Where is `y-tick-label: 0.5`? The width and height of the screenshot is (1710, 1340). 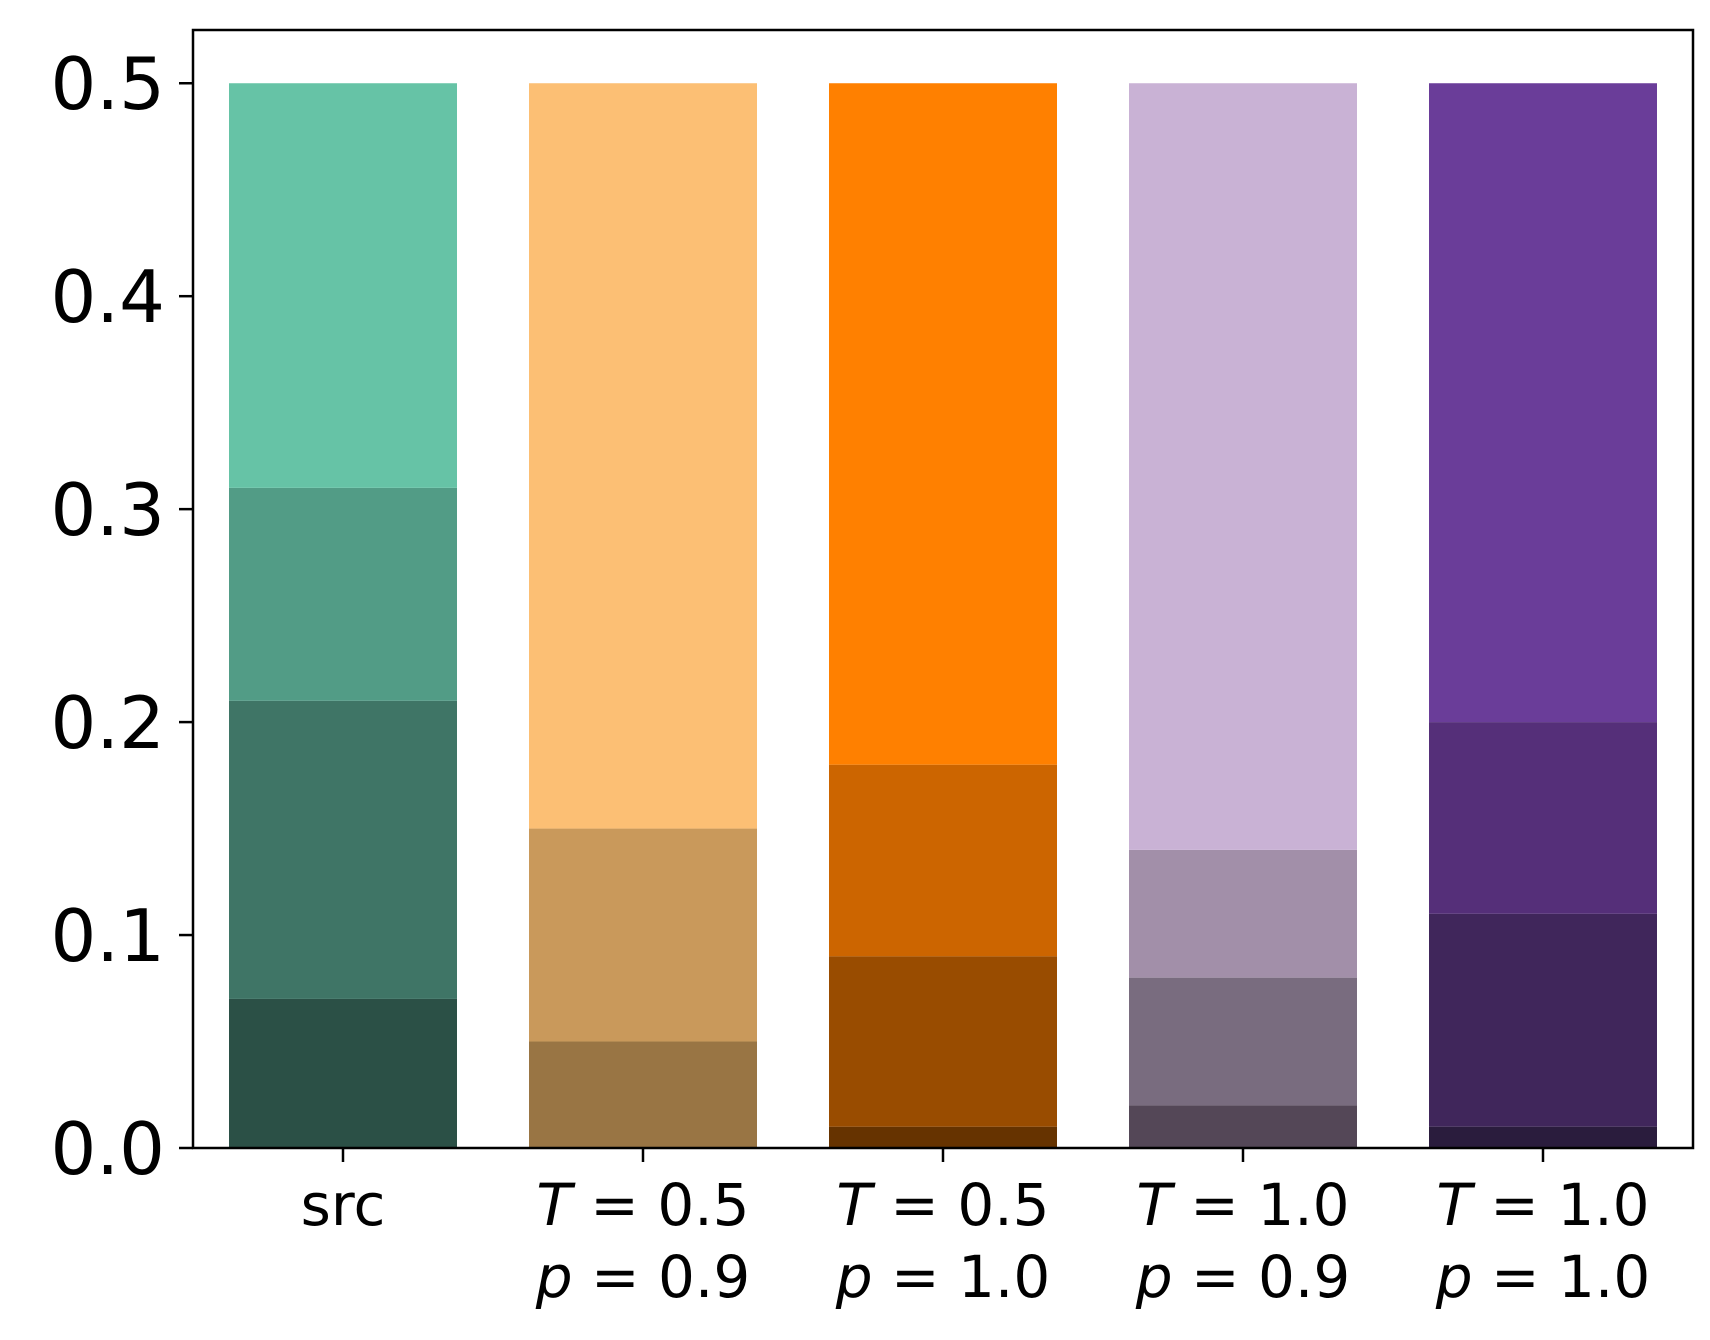 y-tick-label: 0.5 is located at coordinates (107, 84).